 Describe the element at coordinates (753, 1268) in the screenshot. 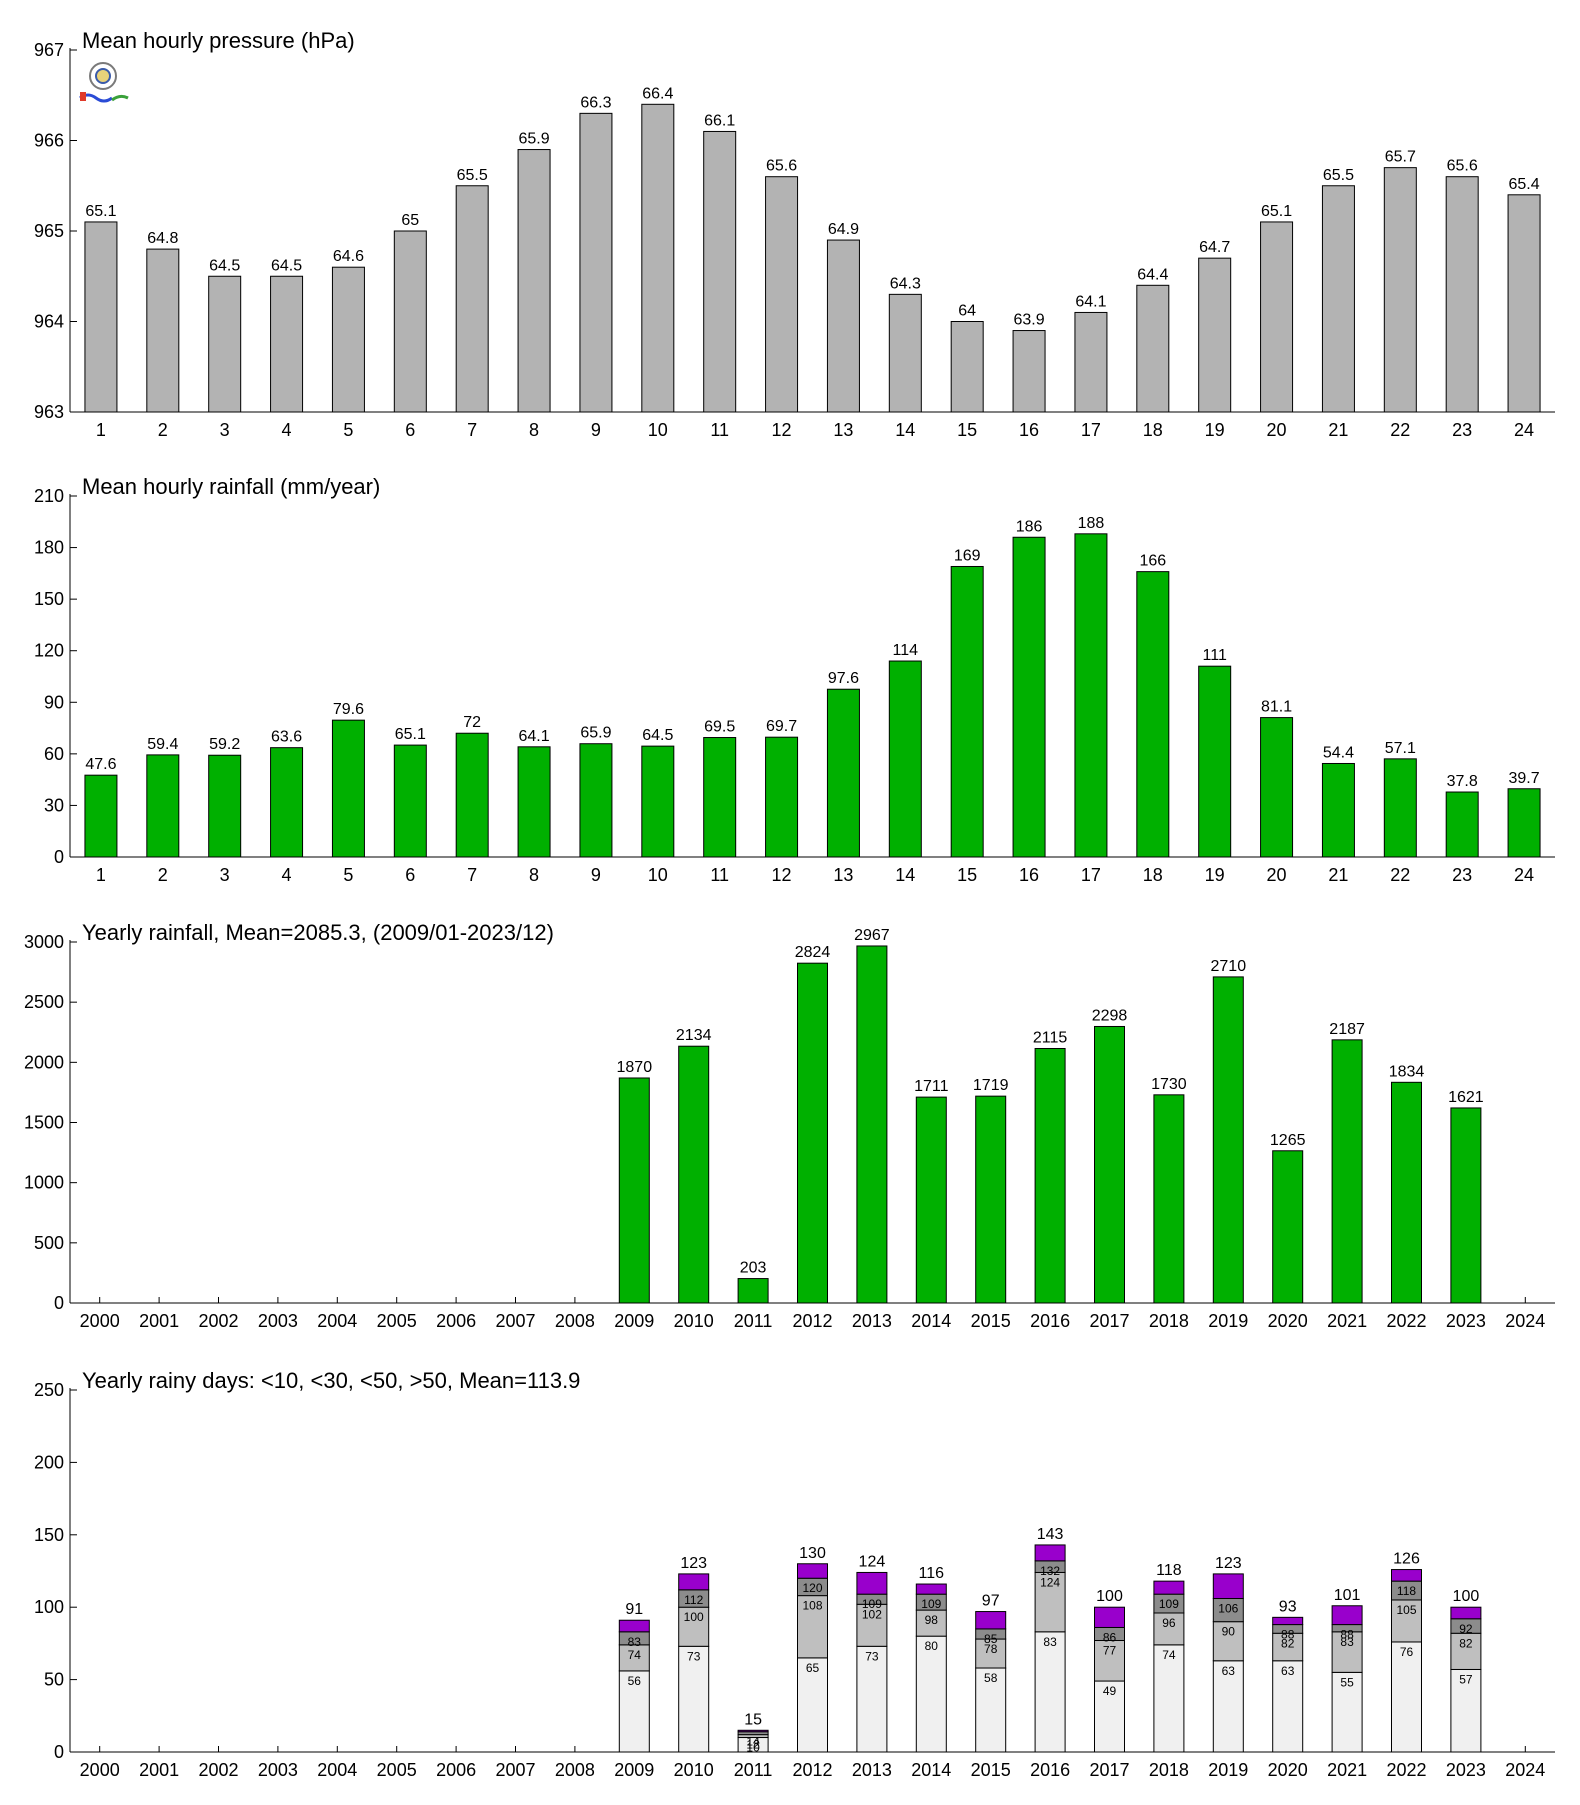

I see `bar-value-label: 203` at that location.